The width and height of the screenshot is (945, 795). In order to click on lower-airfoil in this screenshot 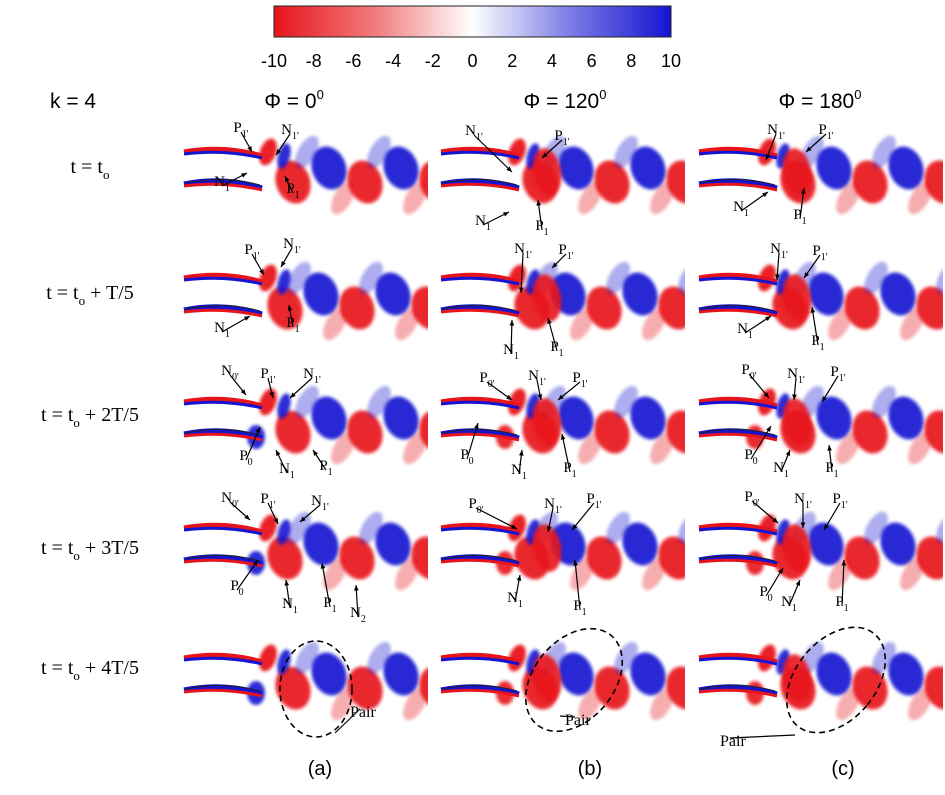, I will do `click(738, 690)`.